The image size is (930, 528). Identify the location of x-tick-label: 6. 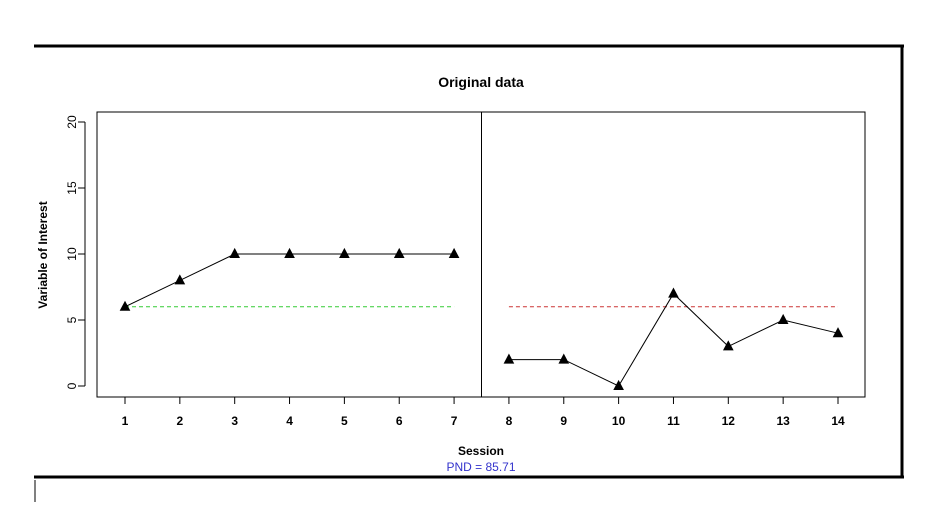
(399, 421).